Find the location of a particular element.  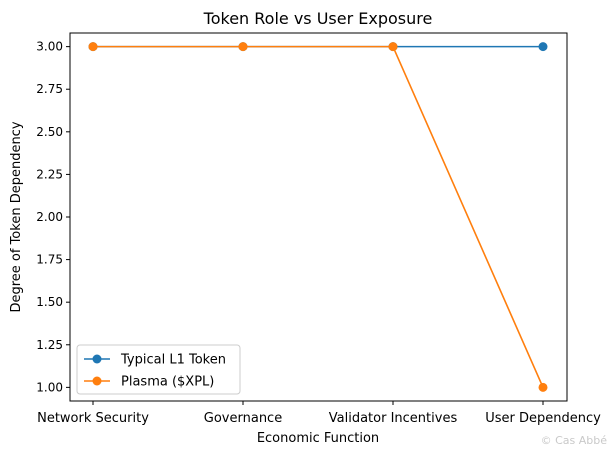

legend-item: Plasma ($XPL) is located at coordinates (149, 382).